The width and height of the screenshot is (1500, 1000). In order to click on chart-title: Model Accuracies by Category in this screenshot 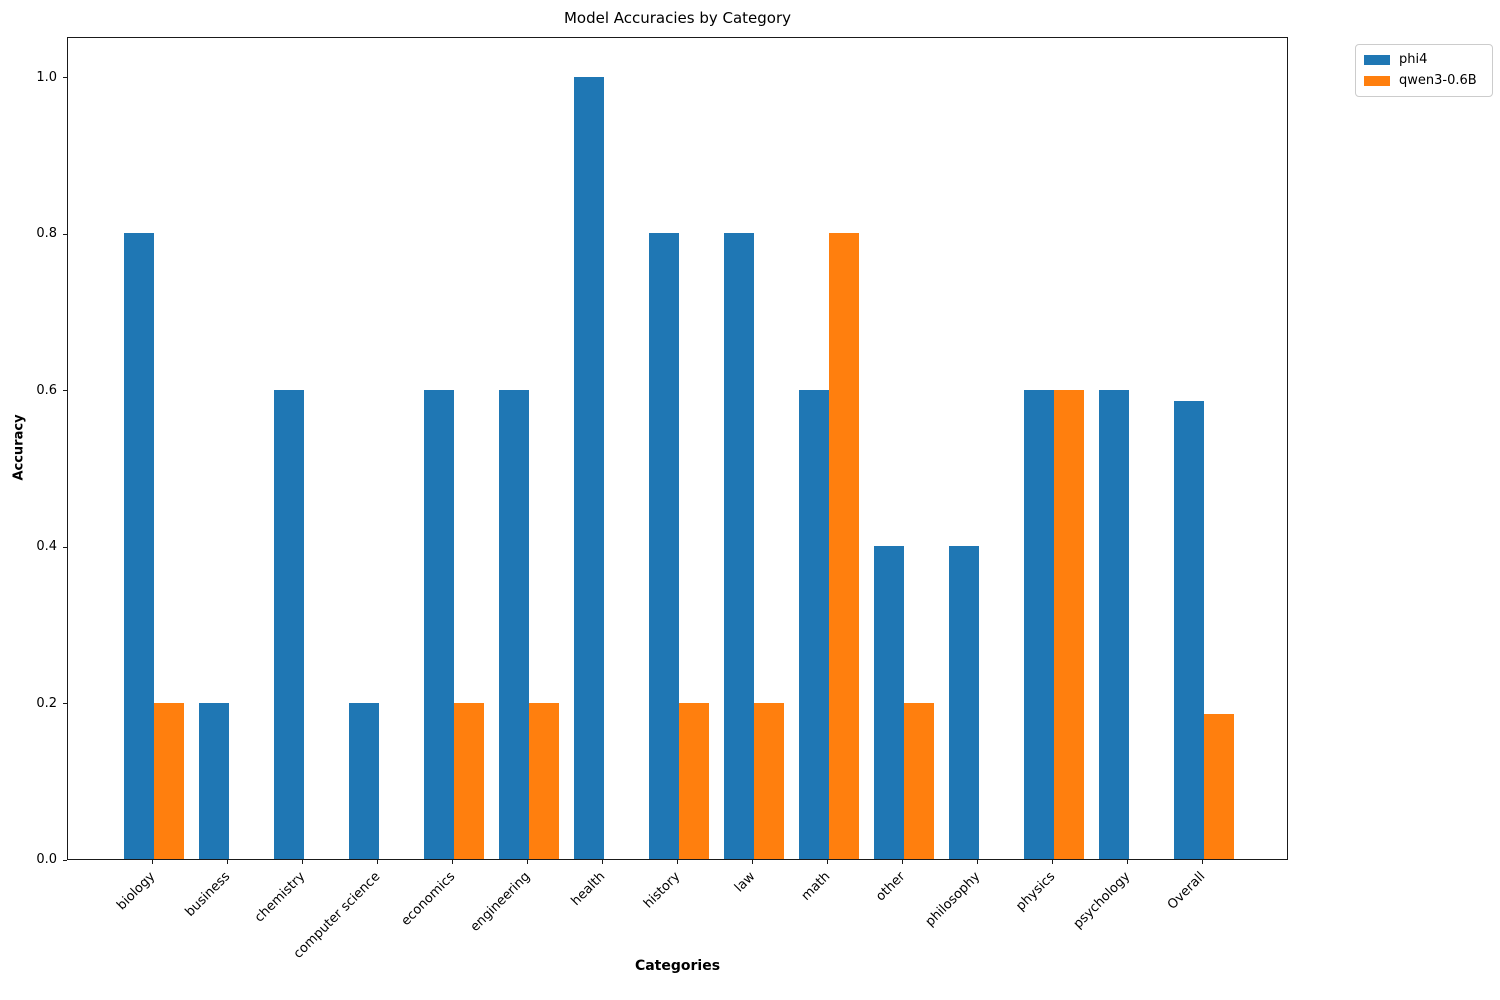, I will do `click(677, 18)`.